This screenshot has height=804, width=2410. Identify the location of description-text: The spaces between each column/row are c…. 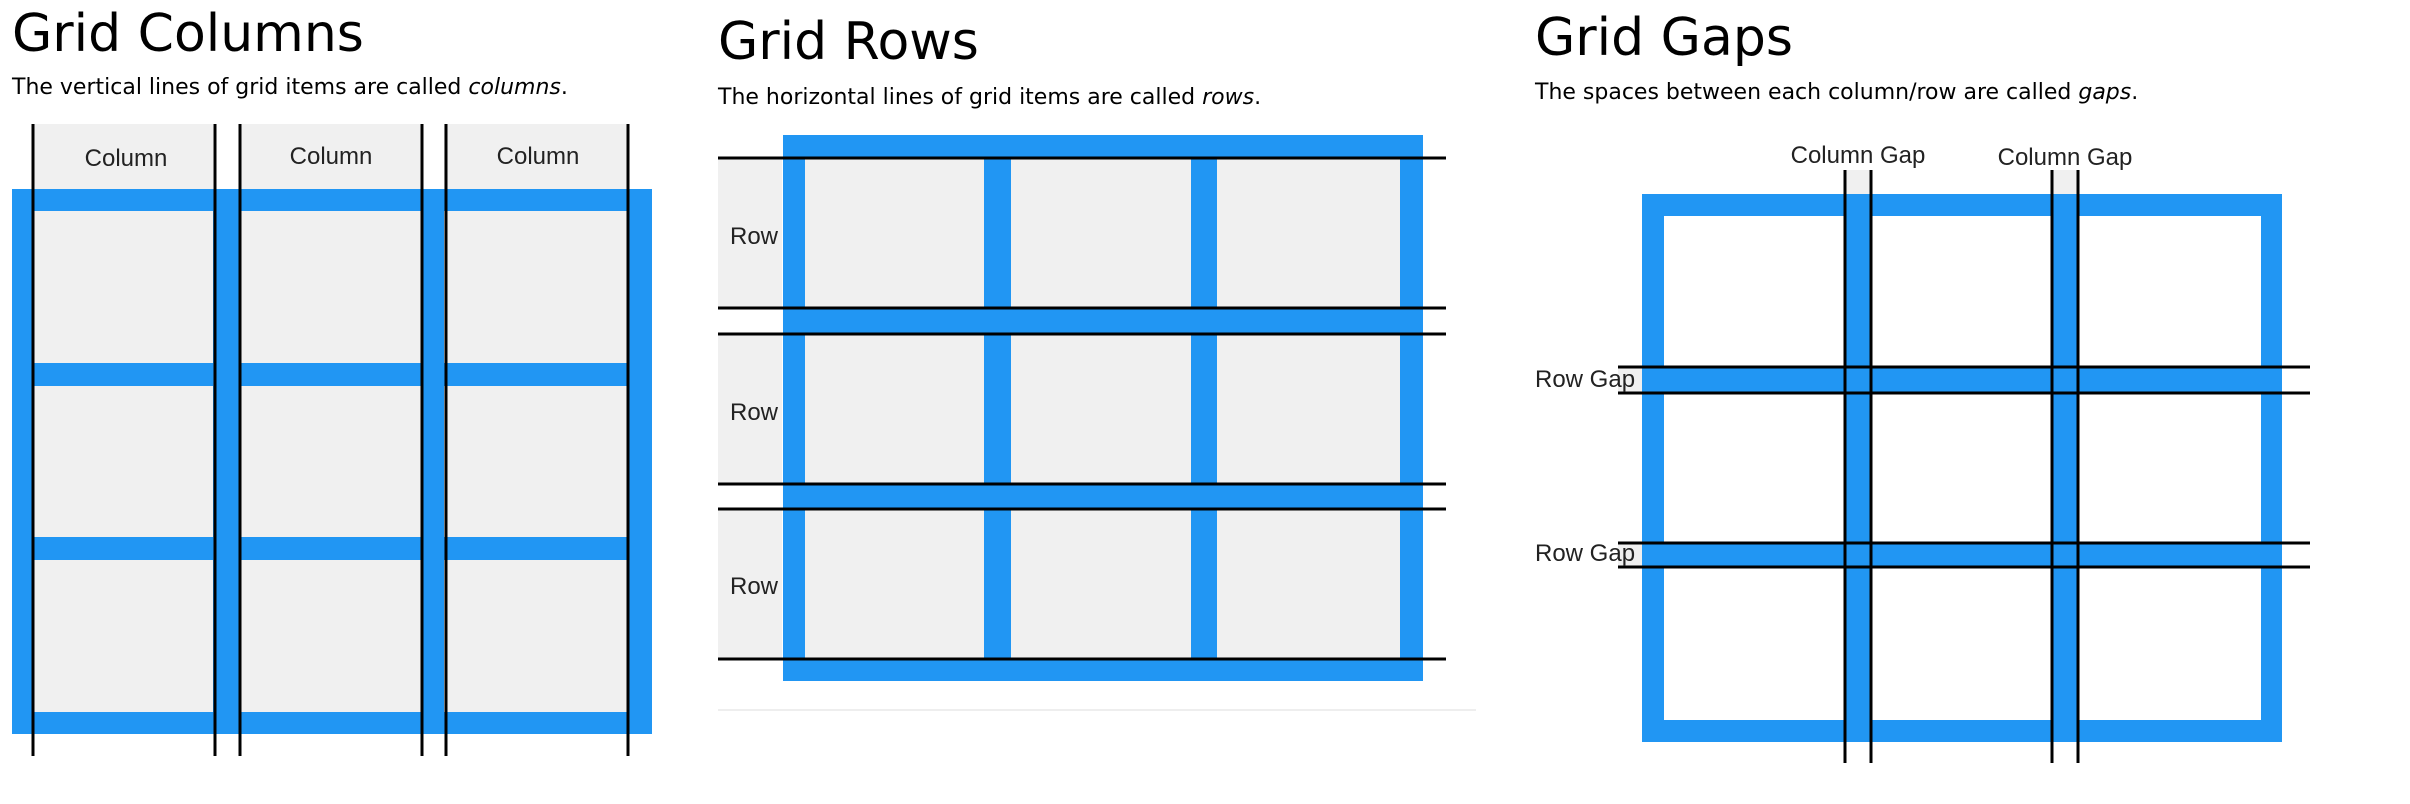
(1807, 92).